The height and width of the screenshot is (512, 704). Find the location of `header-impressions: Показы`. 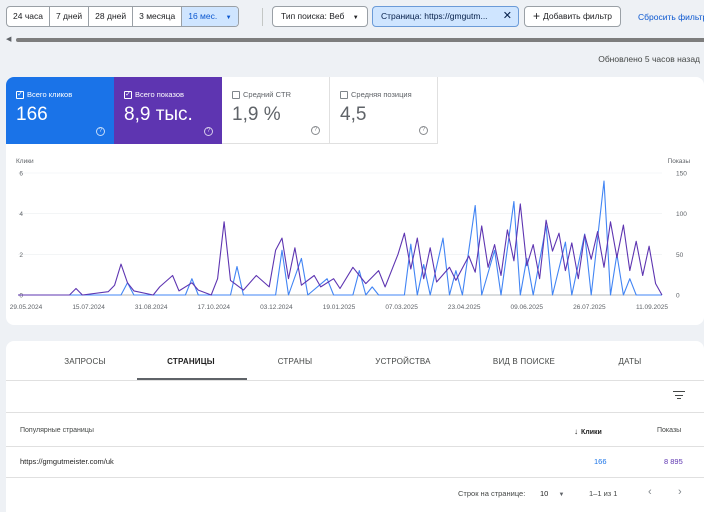

header-impressions: Показы is located at coordinates (669, 430).